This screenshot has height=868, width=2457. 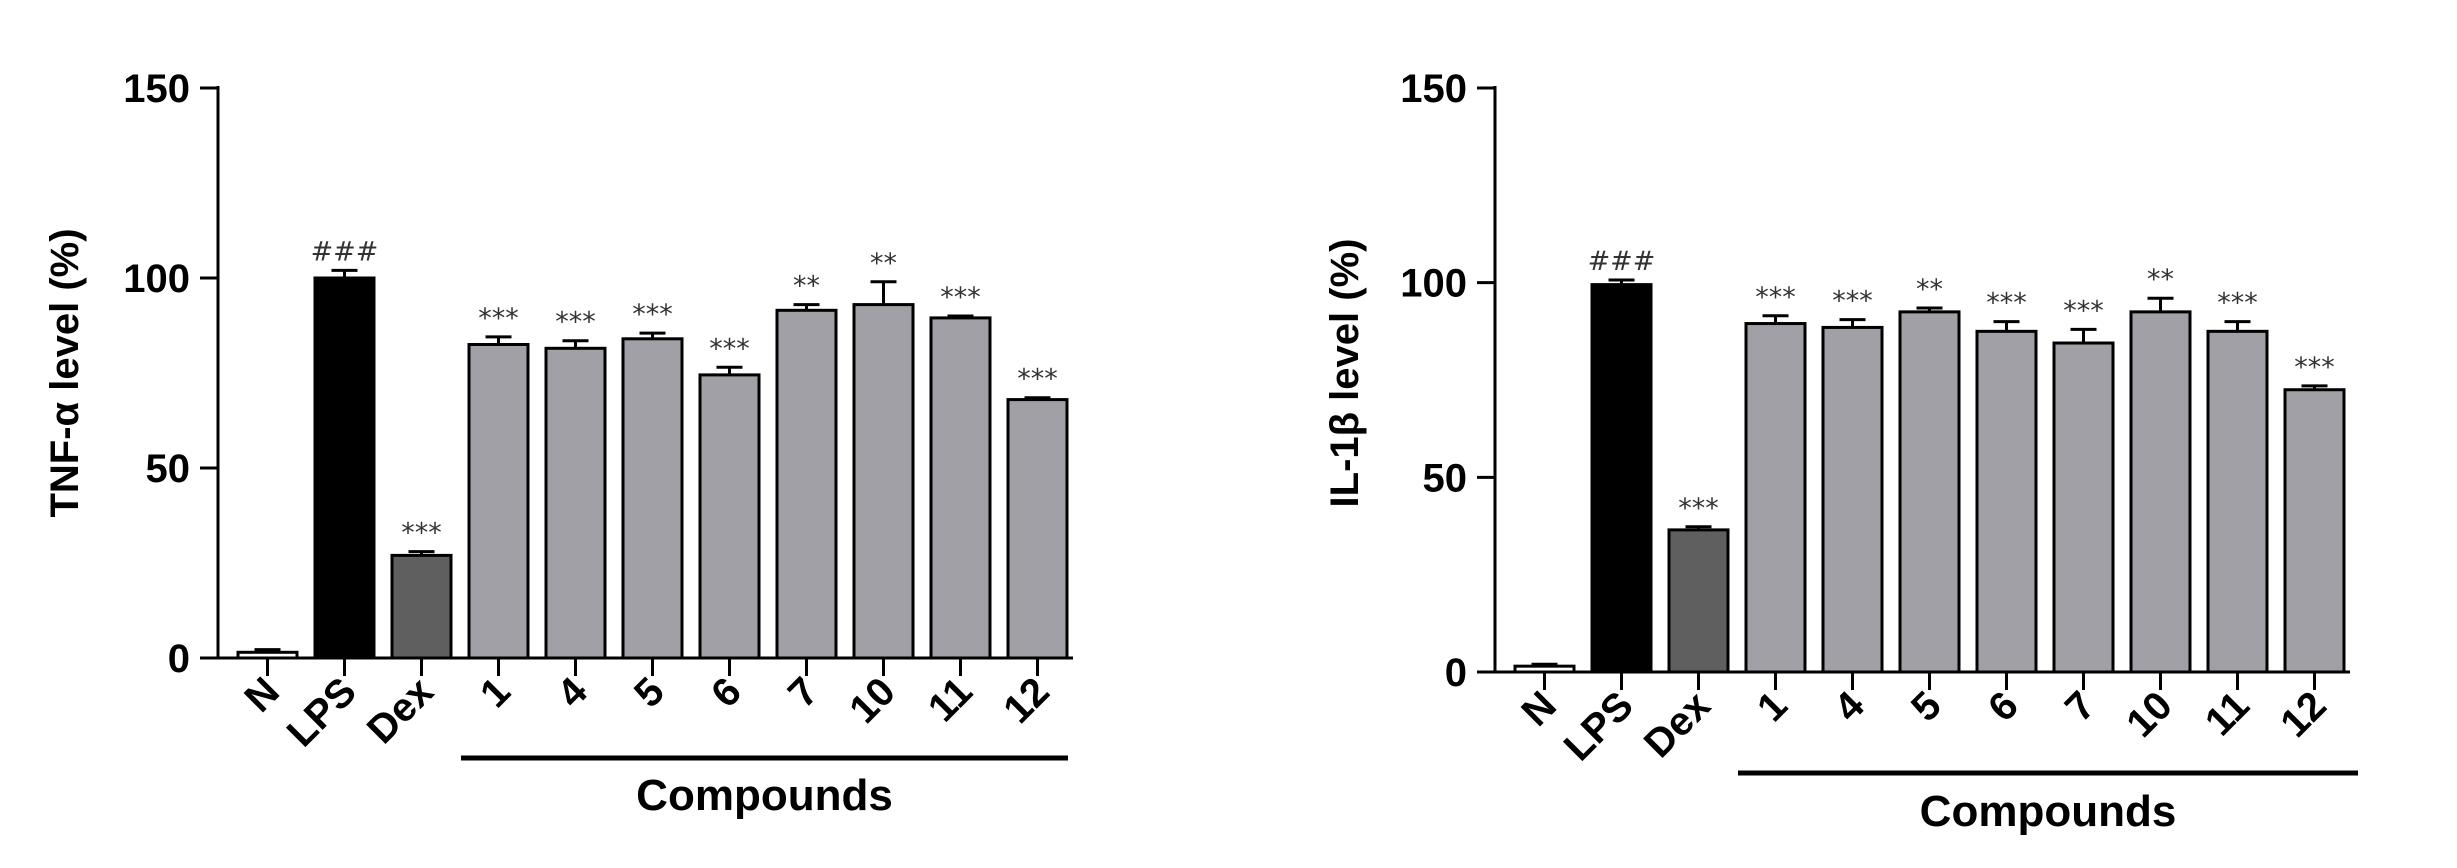 I want to click on y-axis-label: IL-1β level (%), so click(x=1345, y=373).